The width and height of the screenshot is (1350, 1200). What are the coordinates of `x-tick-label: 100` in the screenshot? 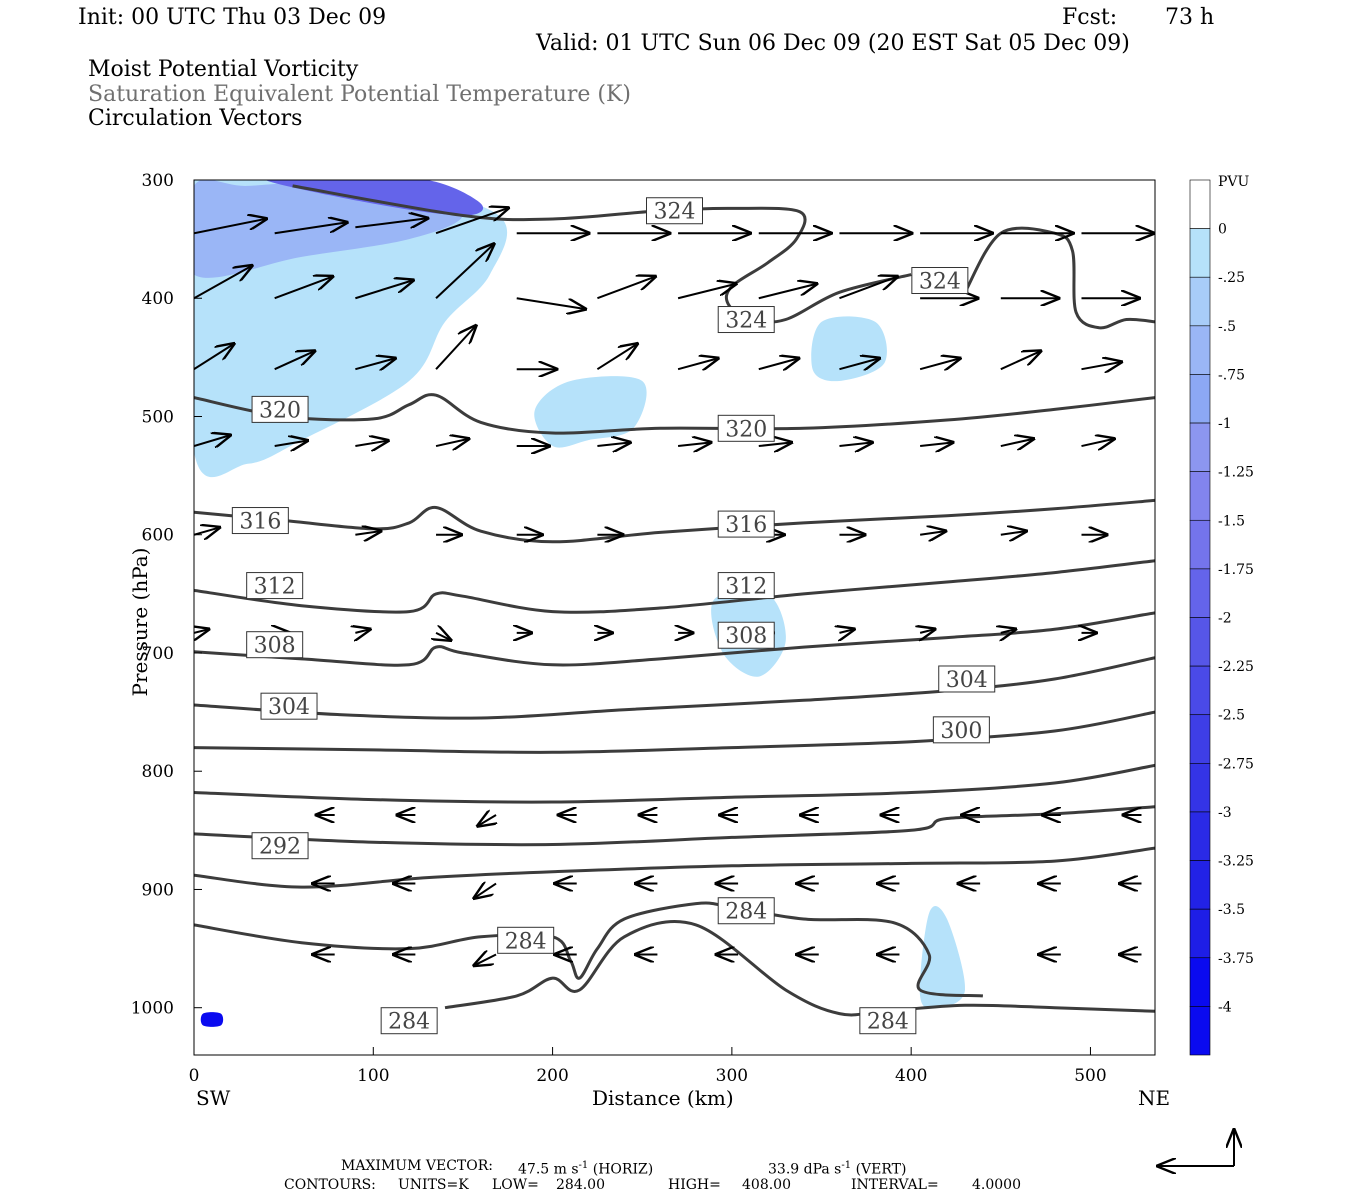 It's located at (373, 1076).